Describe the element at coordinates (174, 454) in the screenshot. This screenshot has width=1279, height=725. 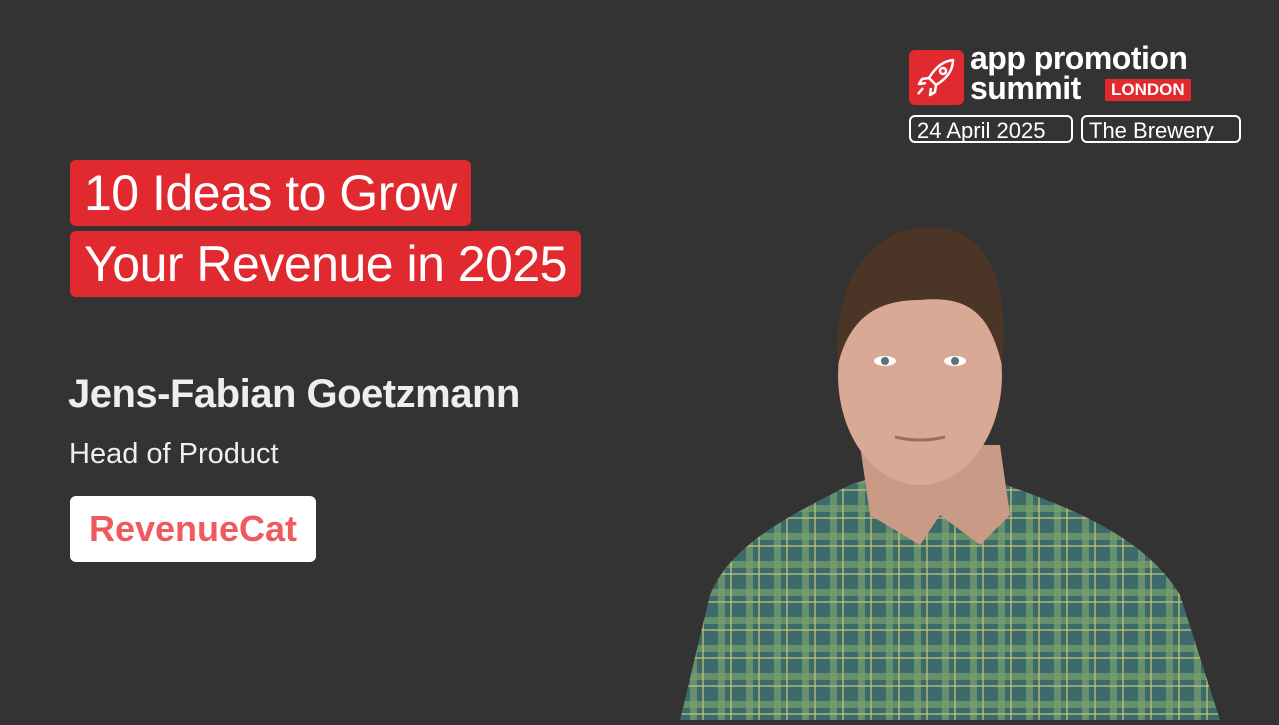
I see `speaker-role: Head of Product` at that location.